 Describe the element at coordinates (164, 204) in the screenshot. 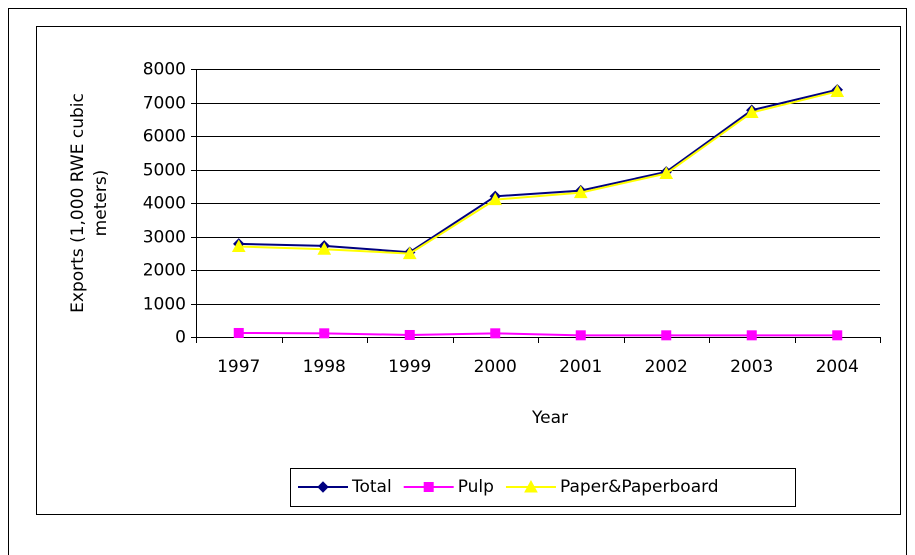

I see `y-tick-label: 4000` at that location.